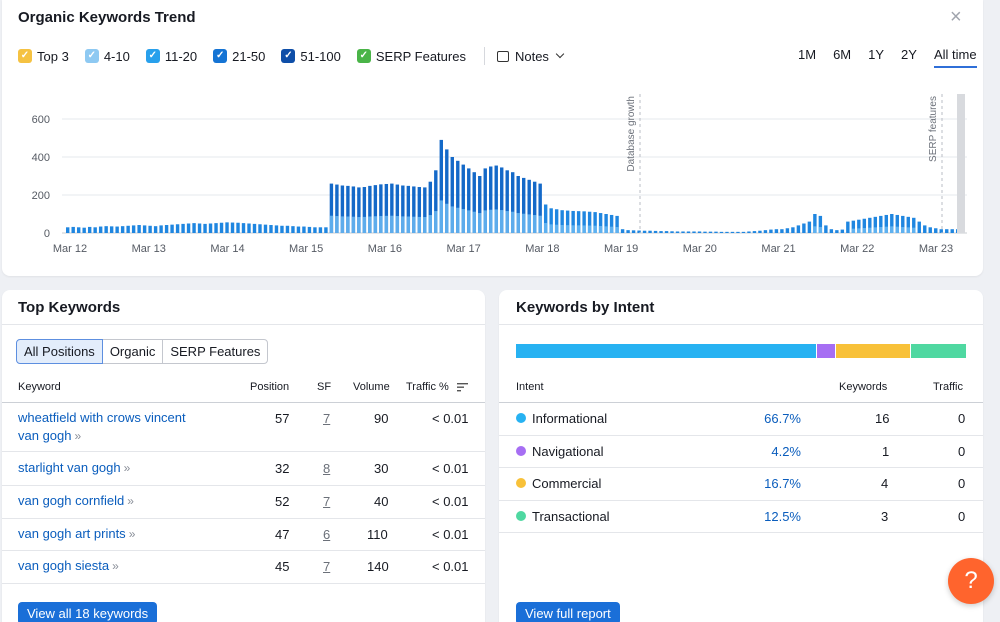  I want to click on x-tick-label: Mar 13, so click(149, 249).